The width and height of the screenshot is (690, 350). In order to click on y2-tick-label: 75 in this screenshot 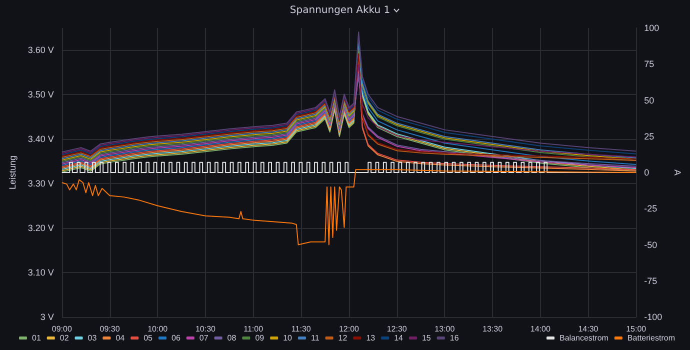, I will do `click(649, 64)`.